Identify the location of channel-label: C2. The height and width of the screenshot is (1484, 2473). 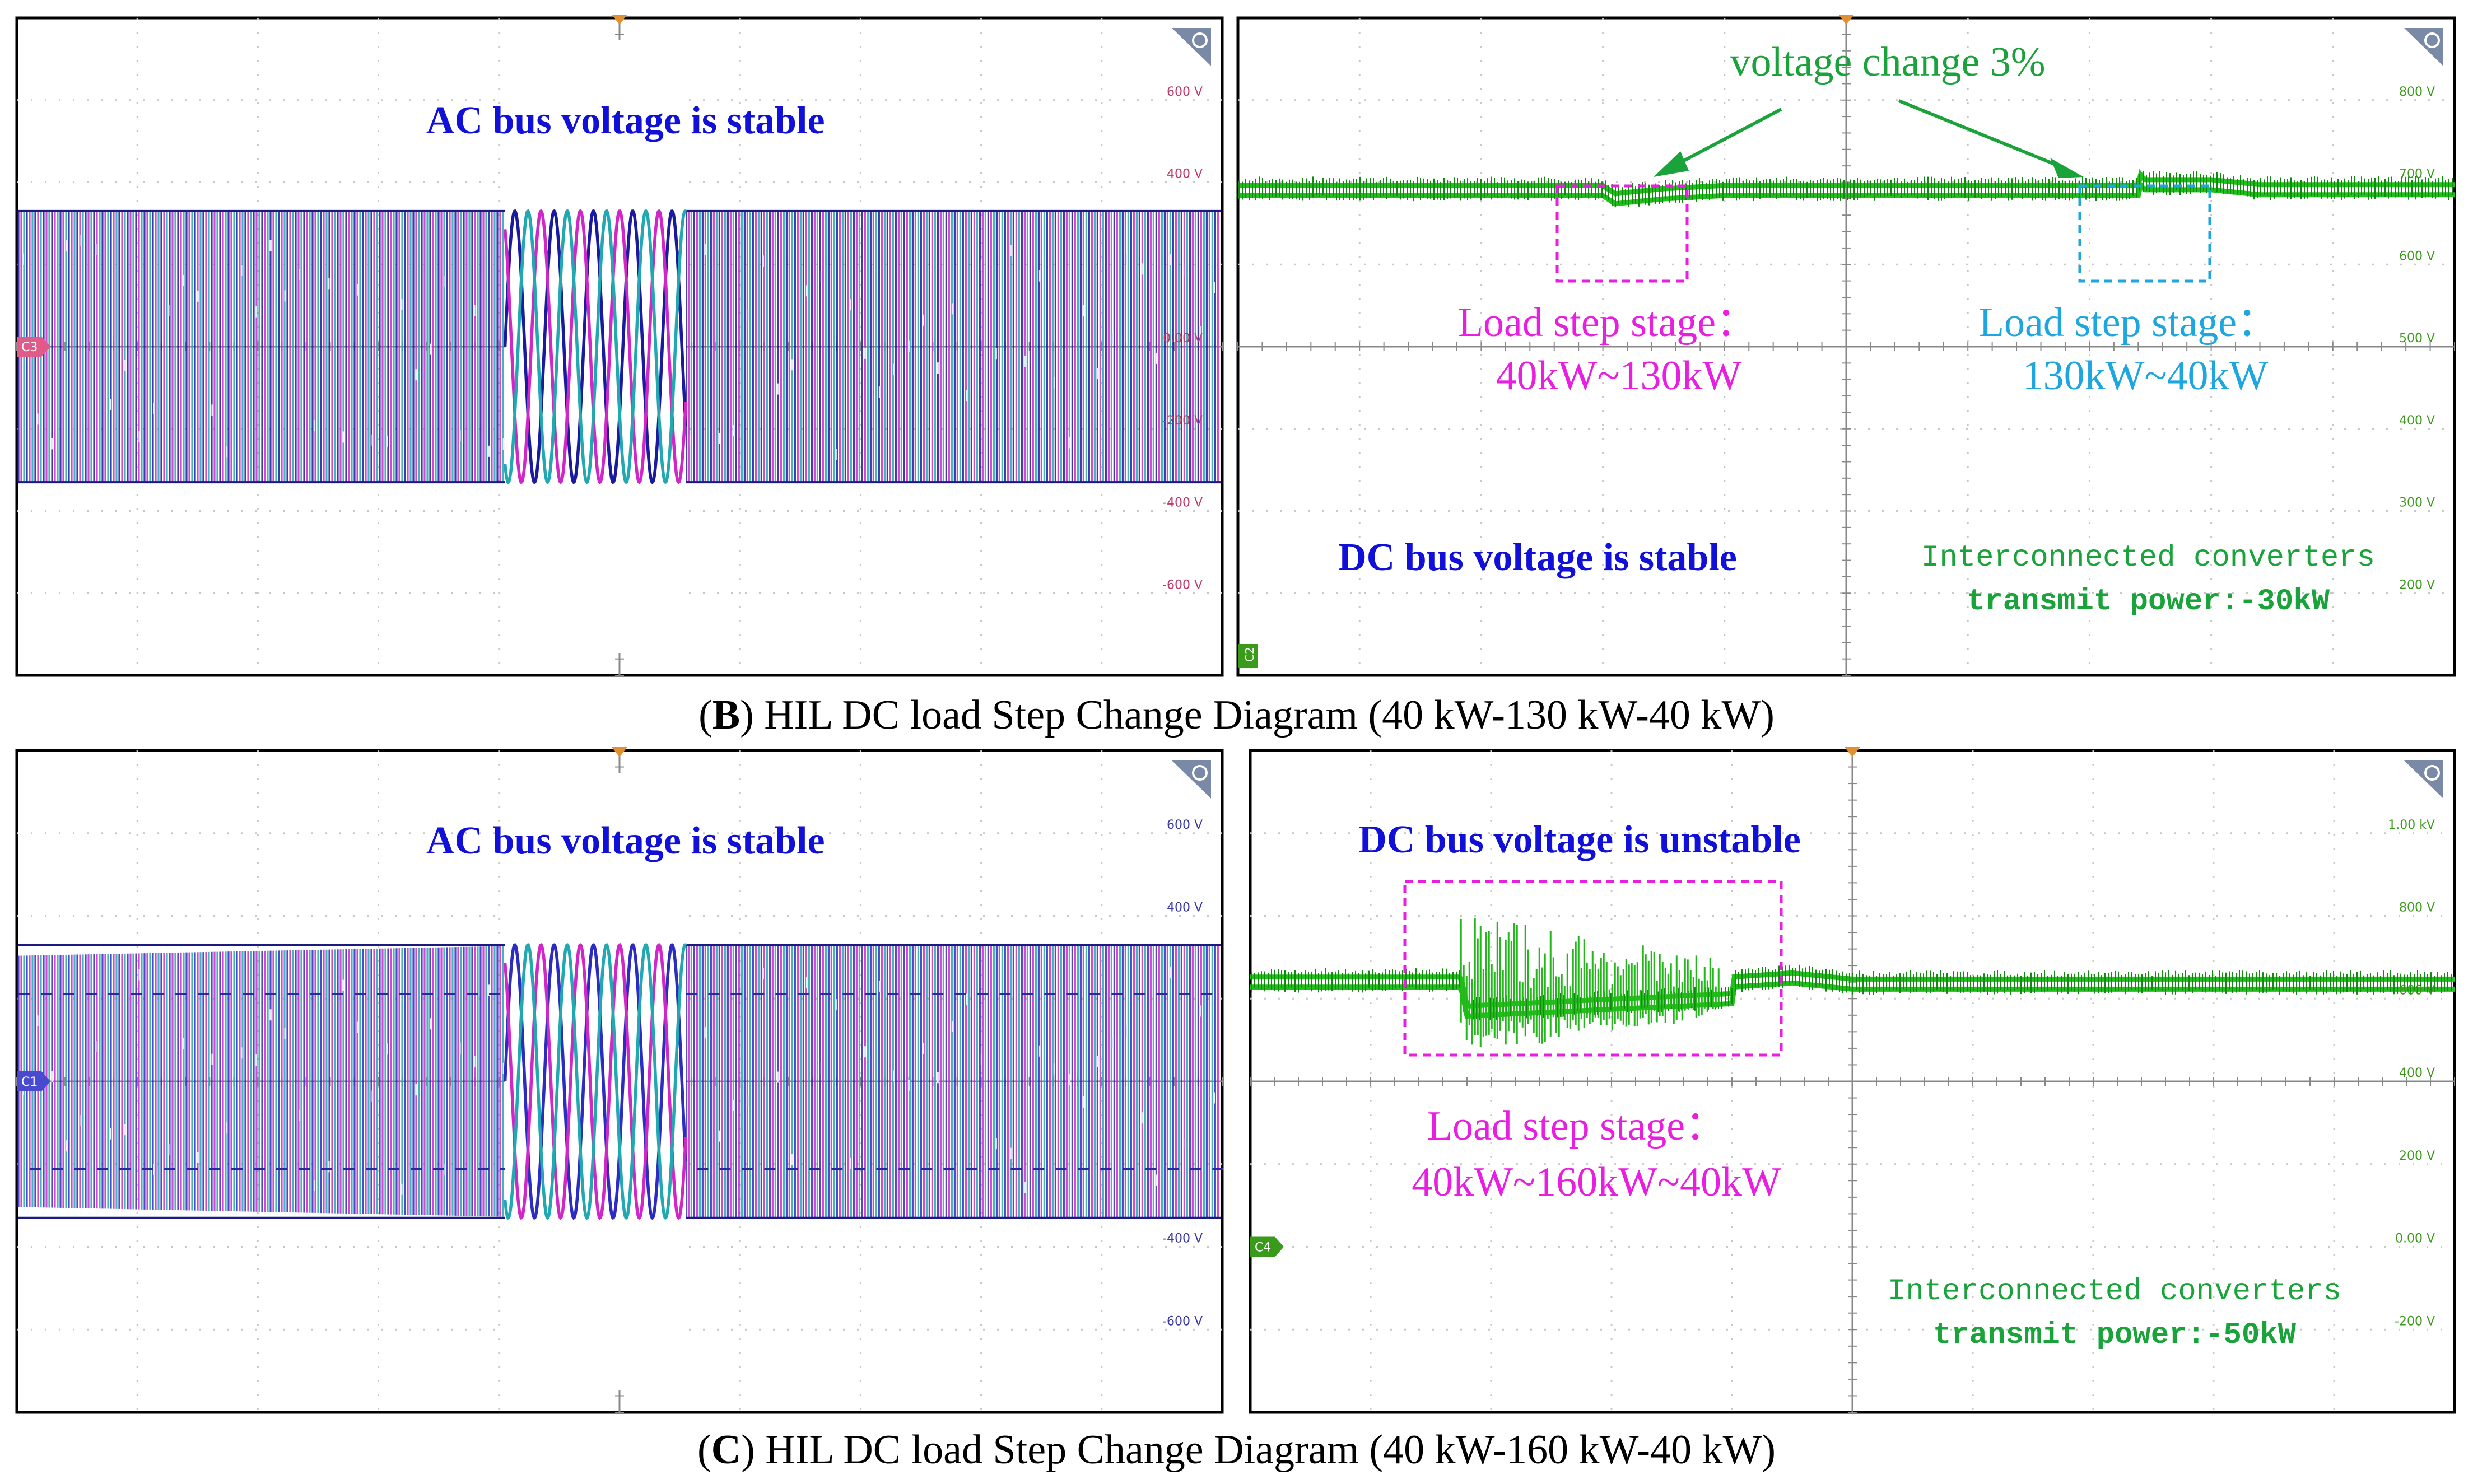
(1249, 655).